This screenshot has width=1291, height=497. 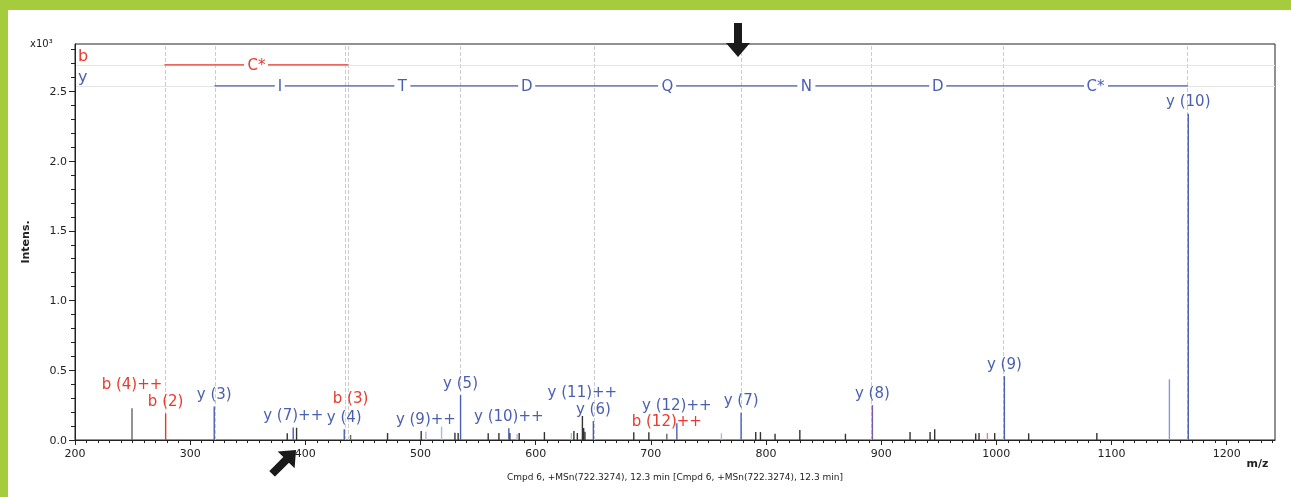 What do you see at coordinates (1226, 453) in the screenshot?
I see `x-tick-label: 1200` at bounding box center [1226, 453].